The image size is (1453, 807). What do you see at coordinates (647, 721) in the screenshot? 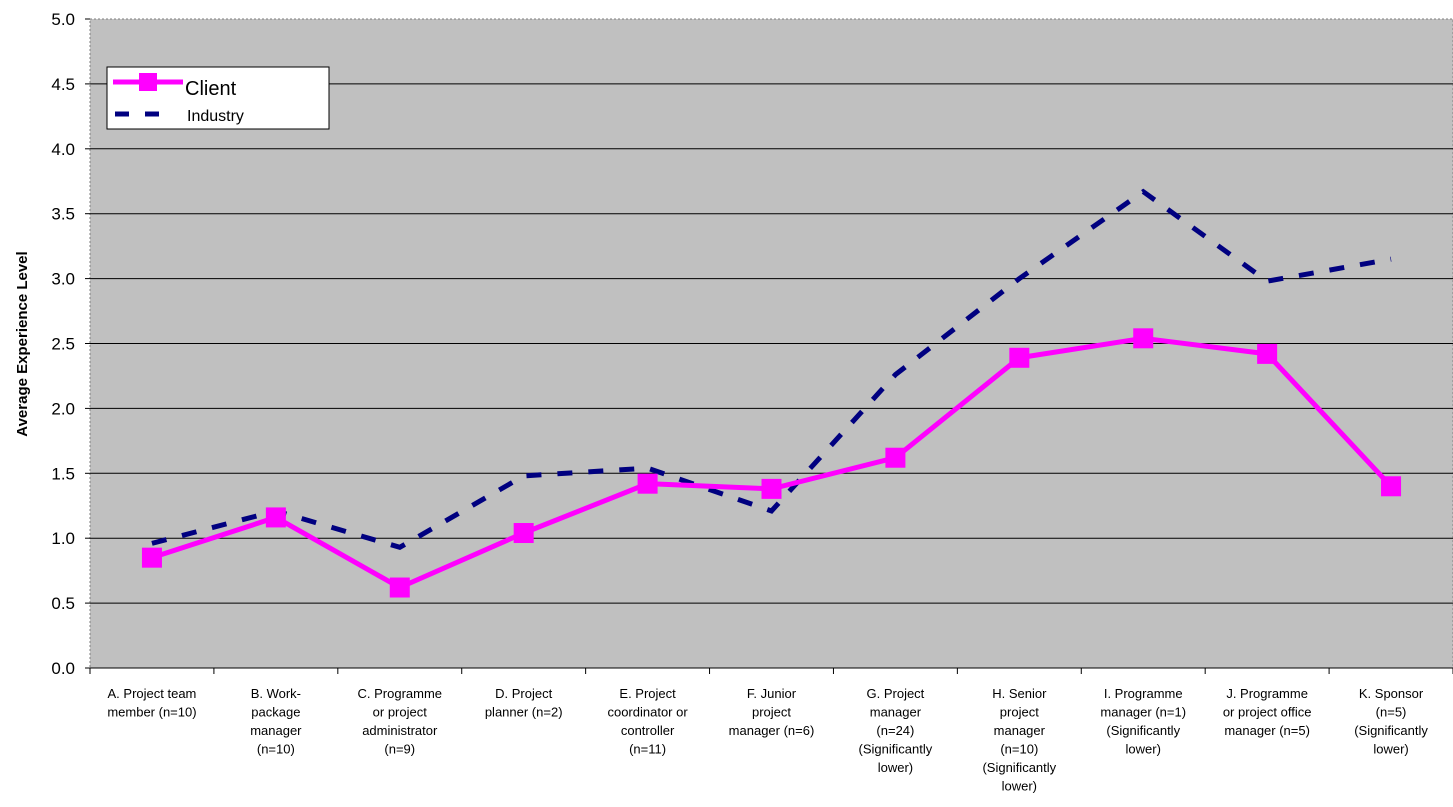
I see `x-tick-label: E. Project coordinator or controller (n=11)` at bounding box center [647, 721].